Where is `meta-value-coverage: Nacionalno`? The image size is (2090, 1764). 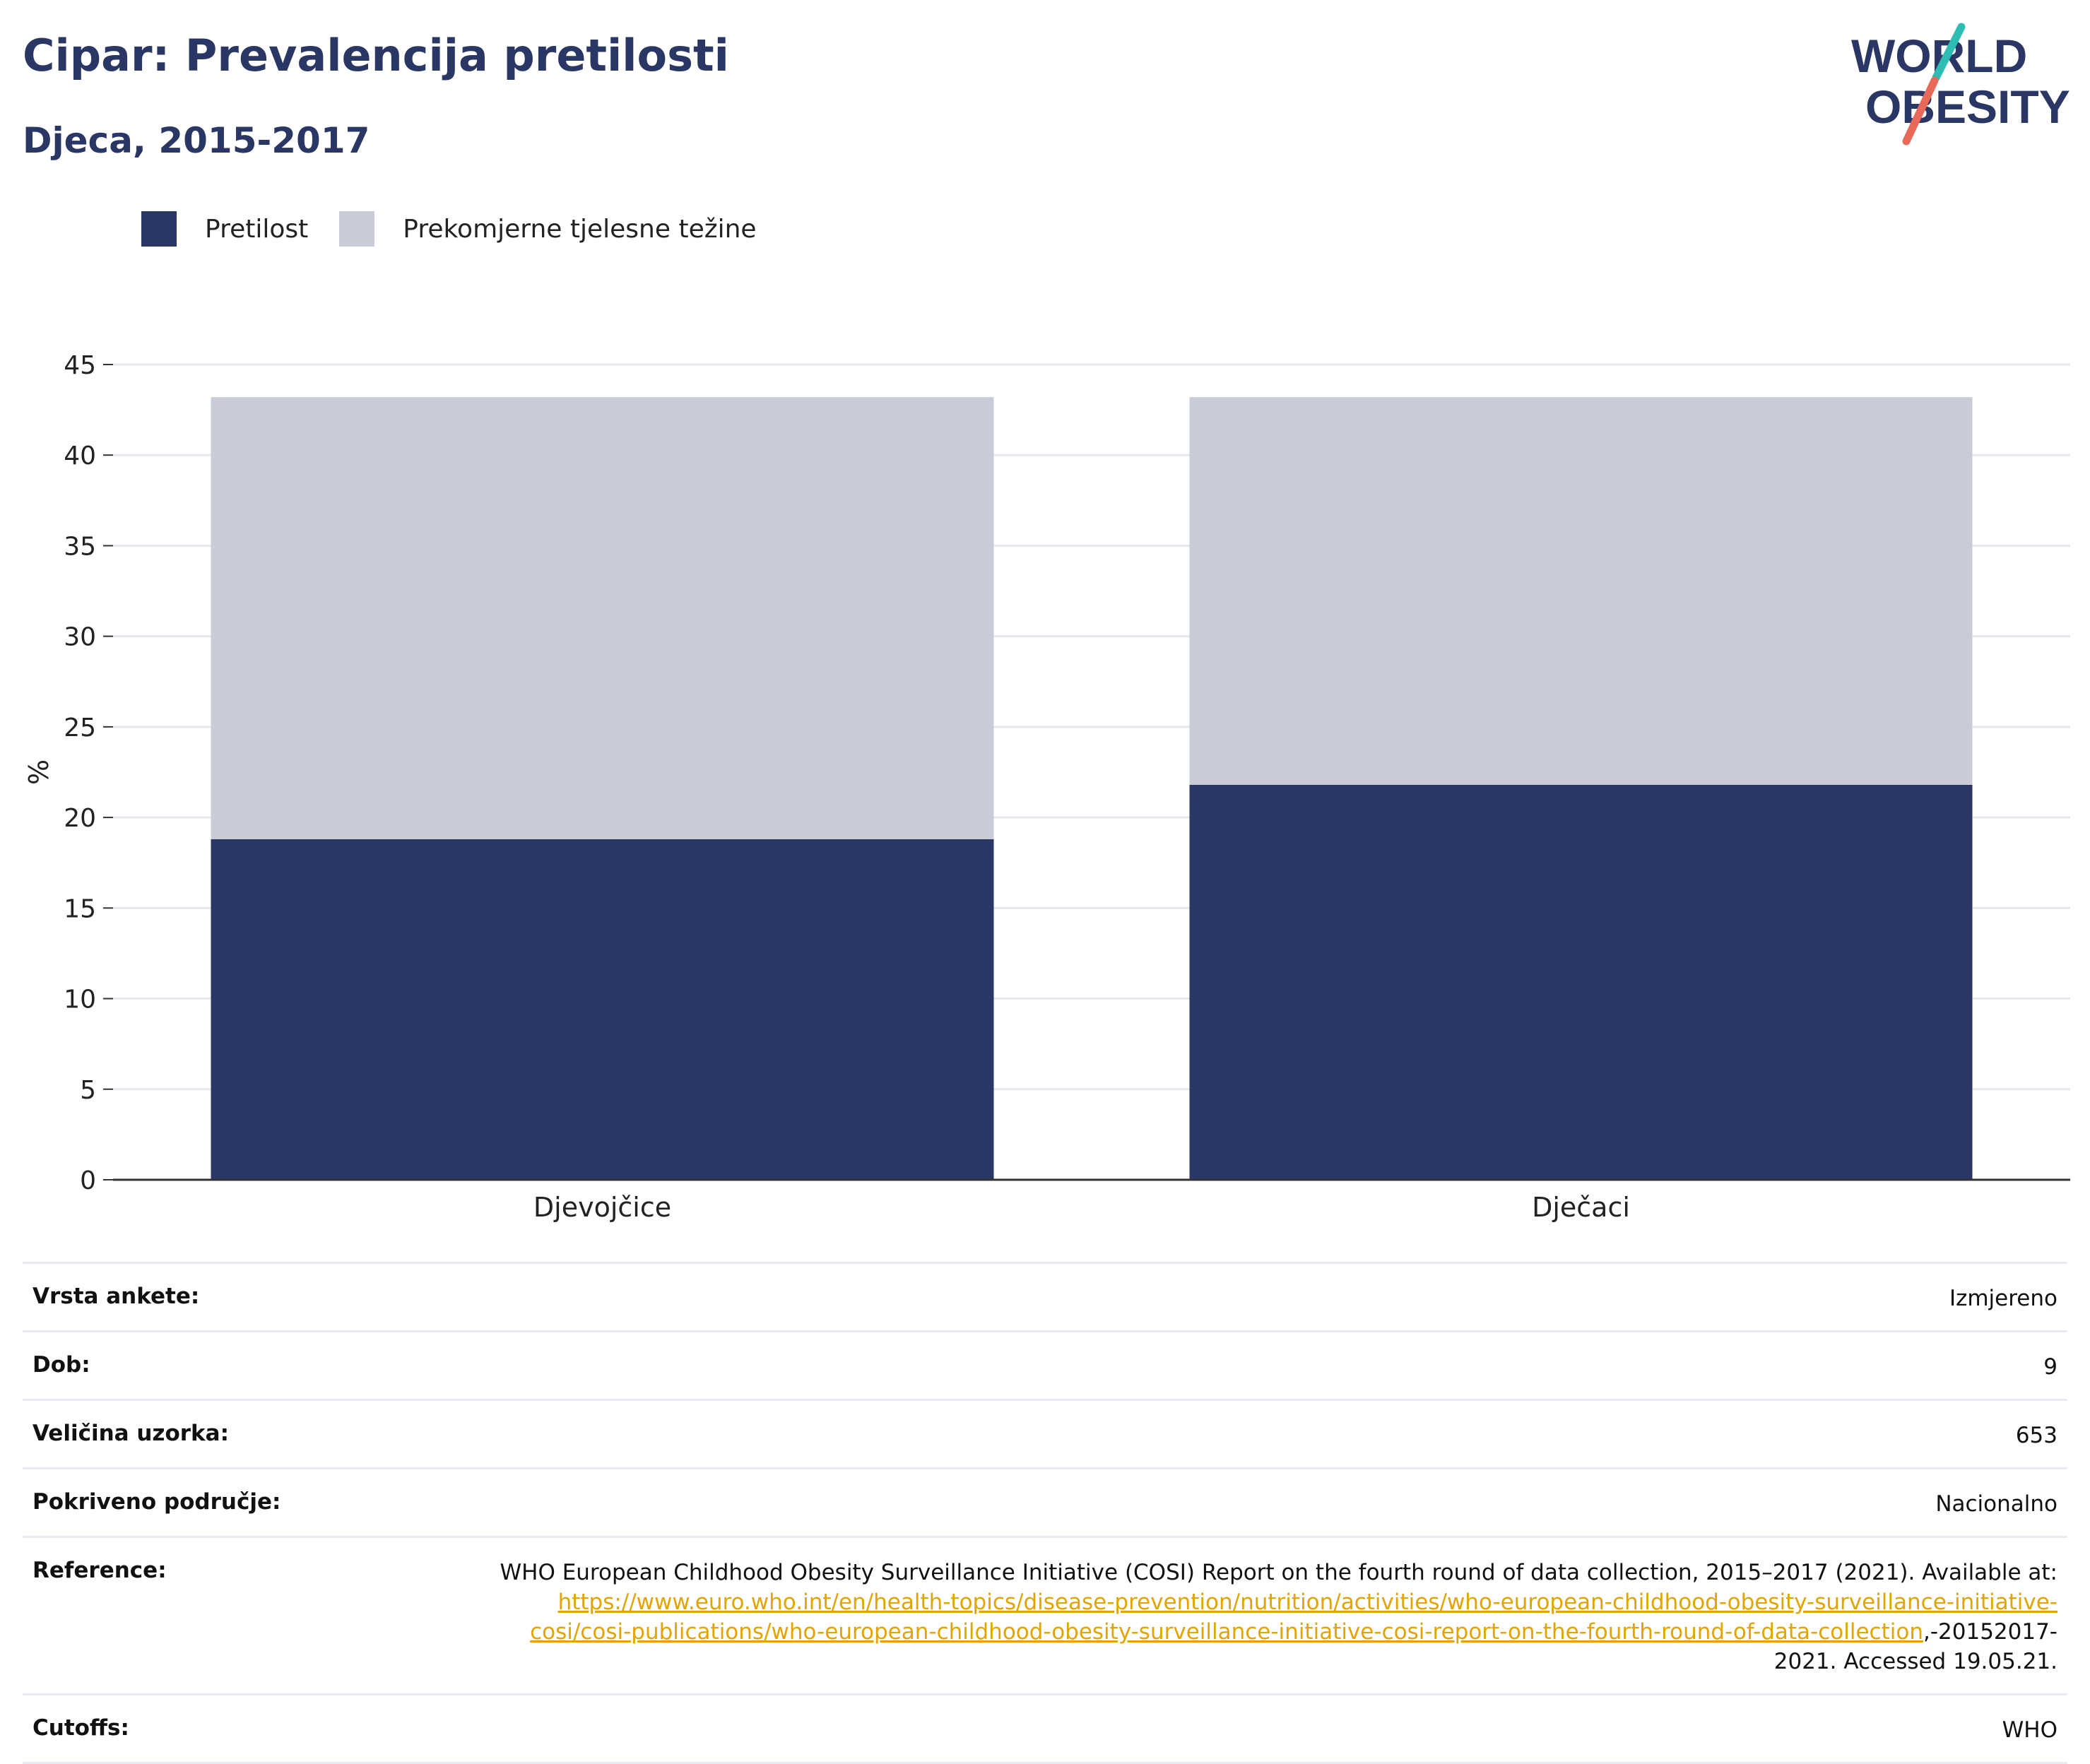
meta-value-coverage: Nacionalno is located at coordinates (1996, 1504).